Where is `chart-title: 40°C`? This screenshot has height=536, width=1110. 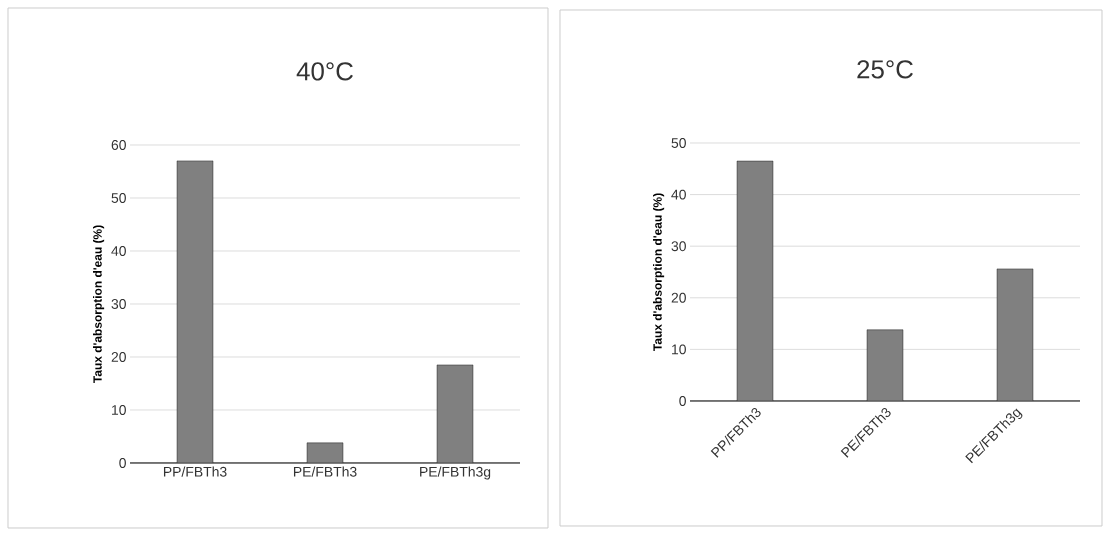
chart-title: 40°C is located at coordinates (324, 71).